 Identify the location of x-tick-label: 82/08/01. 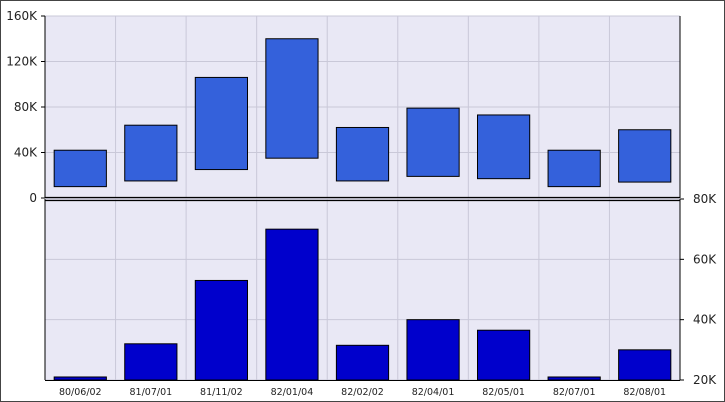
(644, 392).